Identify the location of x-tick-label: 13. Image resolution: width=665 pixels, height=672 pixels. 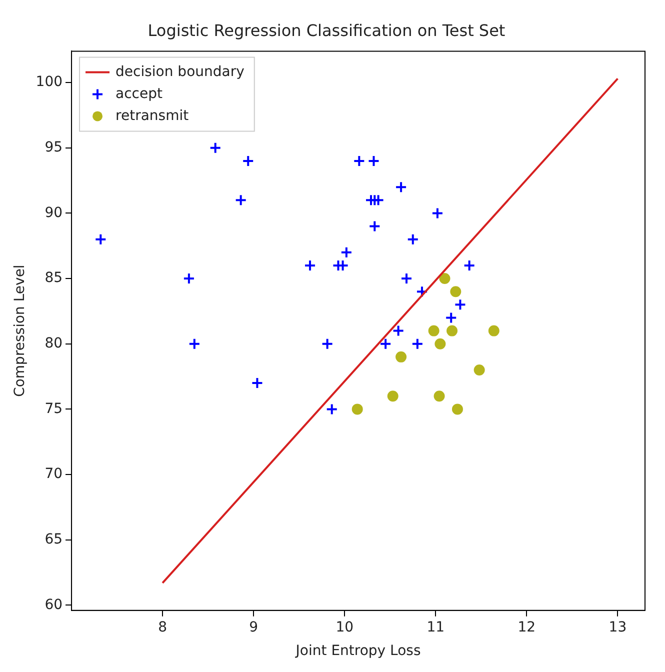
(617, 627).